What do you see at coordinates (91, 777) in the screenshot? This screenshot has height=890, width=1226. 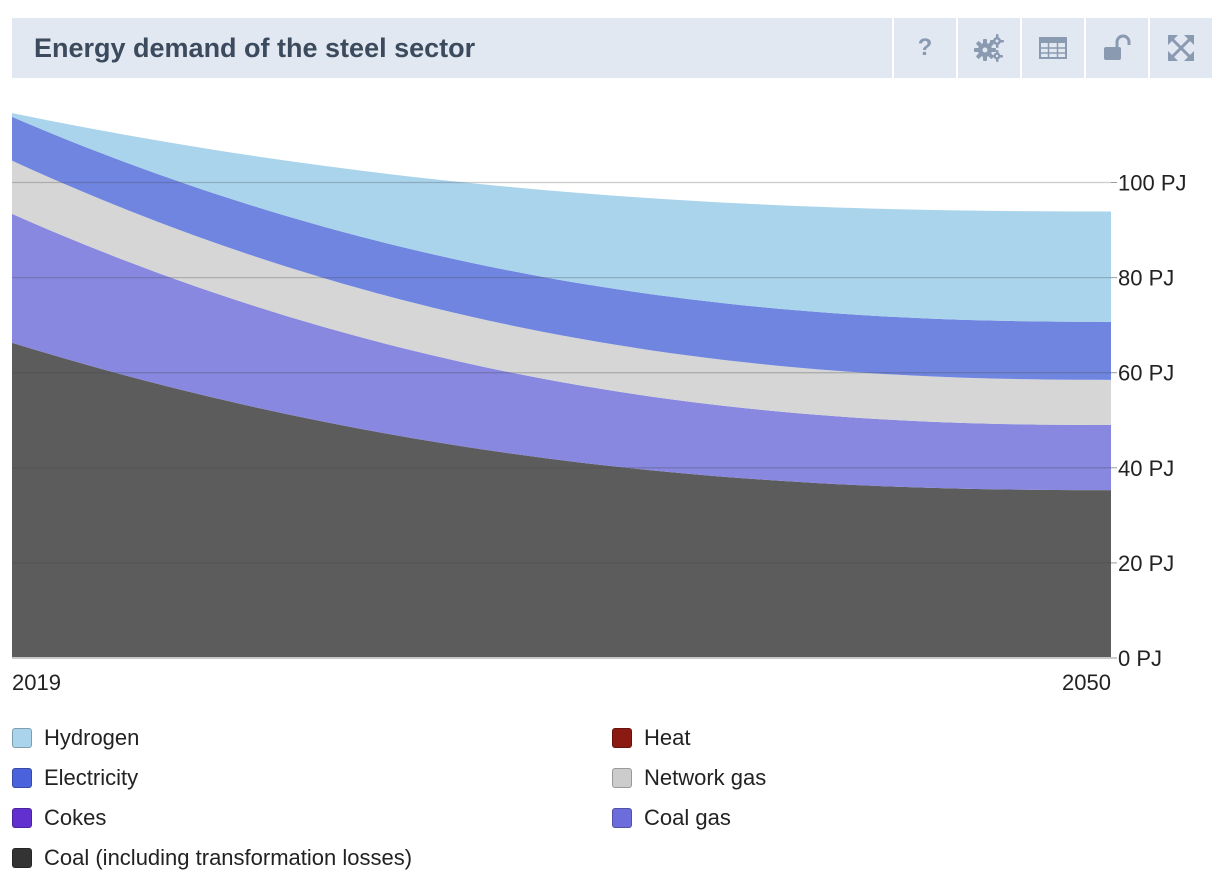 I see `legend-label: Electricity` at bounding box center [91, 777].